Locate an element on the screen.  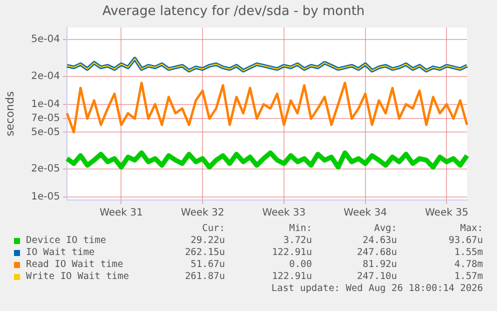
text: 81.92u is located at coordinates (379, 264).